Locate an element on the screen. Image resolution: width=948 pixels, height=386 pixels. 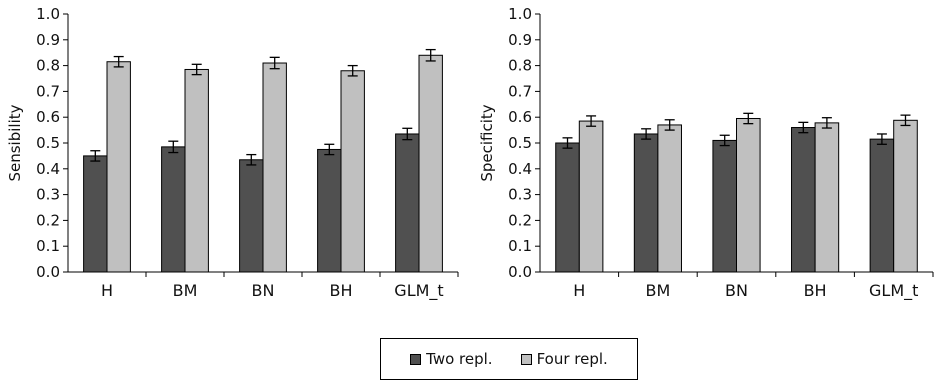
legend-item-four-repl: Four repl. is located at coordinates (564, 359).